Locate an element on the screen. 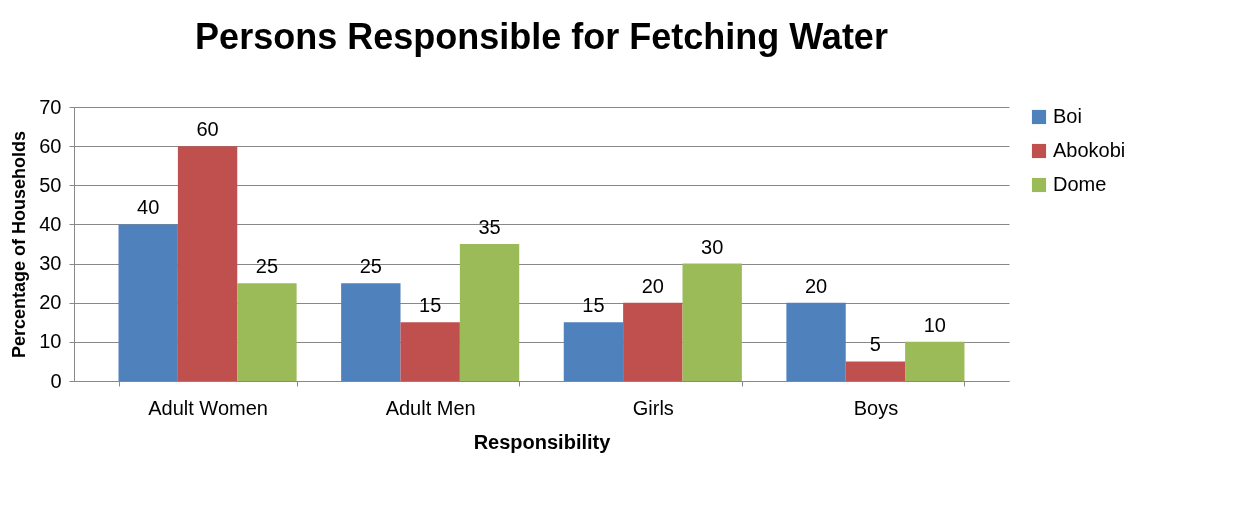 Image resolution: width=1245 pixels, height=508 pixels. y-tick-label: 70 is located at coordinates (50, 106).